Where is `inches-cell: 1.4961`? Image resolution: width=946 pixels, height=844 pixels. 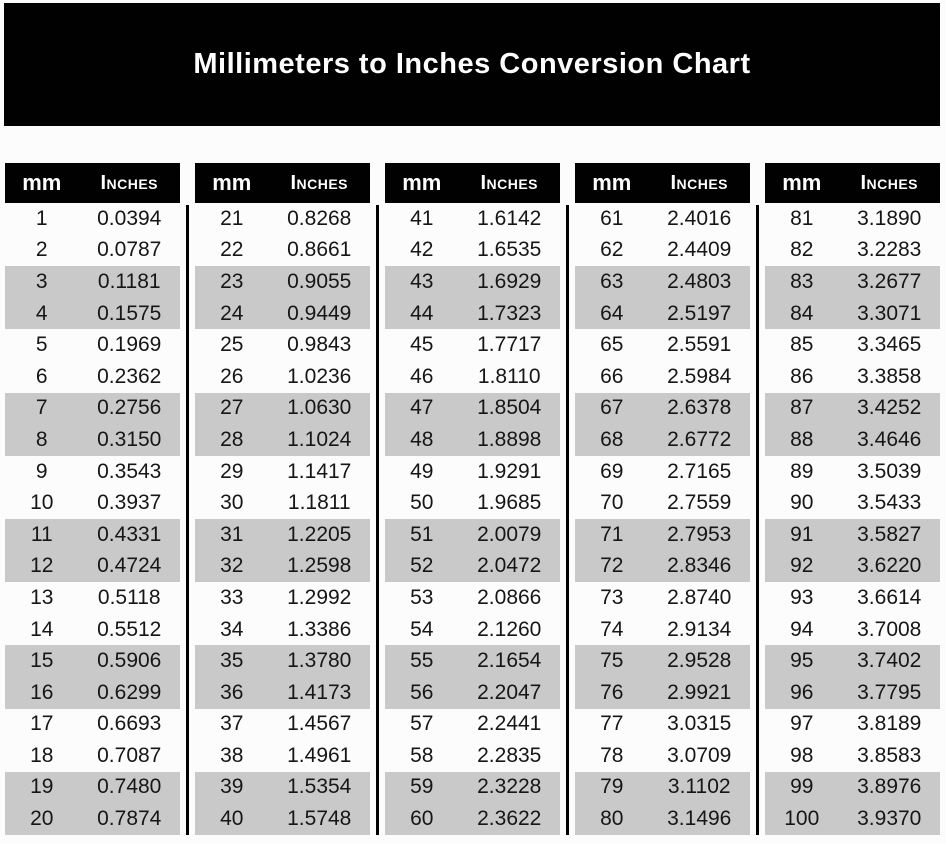
inches-cell: 1.4961 is located at coordinates (319, 755).